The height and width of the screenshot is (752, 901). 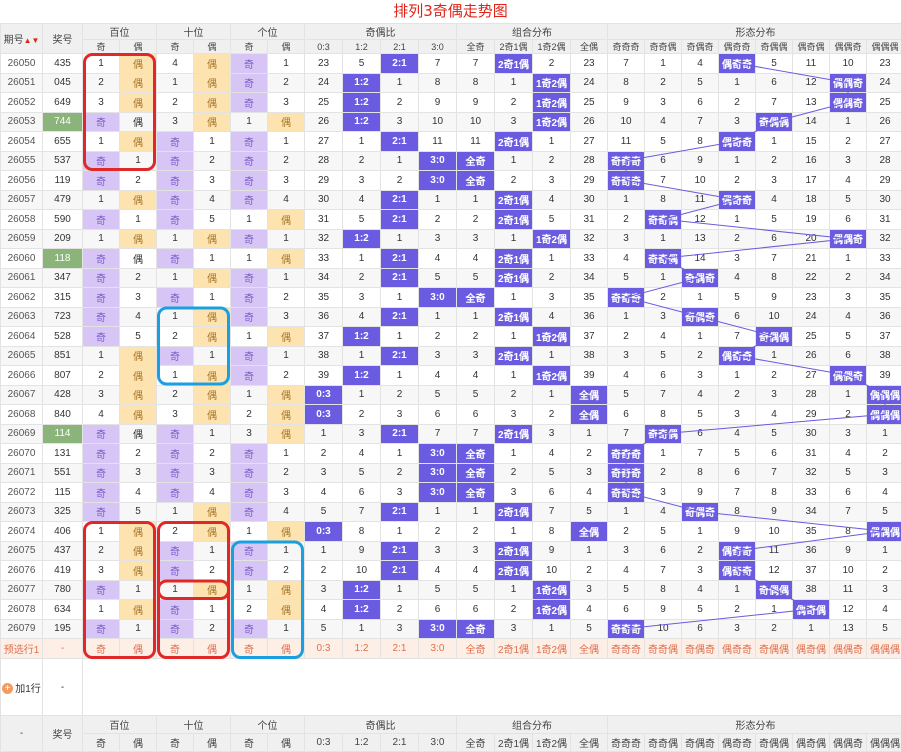 What do you see at coordinates (589, 298) in the screenshot?
I see `c-miss: 35` at bounding box center [589, 298].